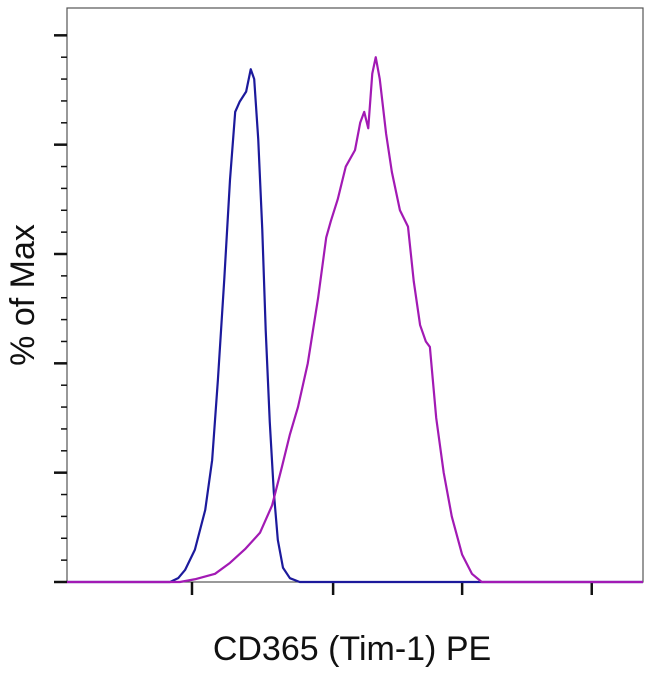 This screenshot has width=650, height=678. What do you see at coordinates (352, 649) in the screenshot?
I see `x-axis-label: CD365 (Tim-1) PE` at bounding box center [352, 649].